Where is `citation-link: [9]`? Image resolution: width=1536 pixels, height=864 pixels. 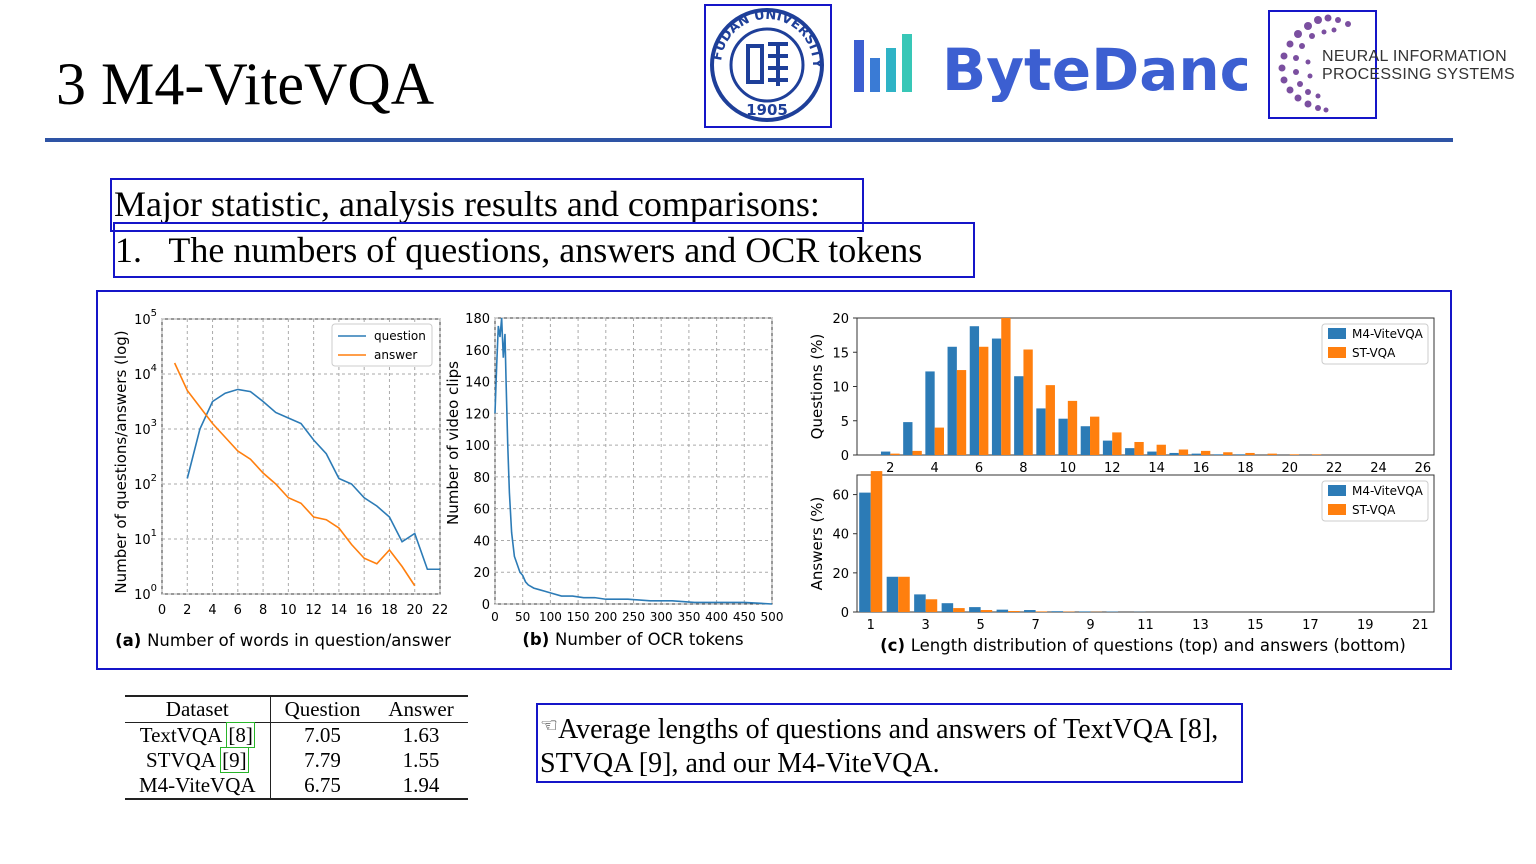 citation-link: [9] is located at coordinates (234, 760).